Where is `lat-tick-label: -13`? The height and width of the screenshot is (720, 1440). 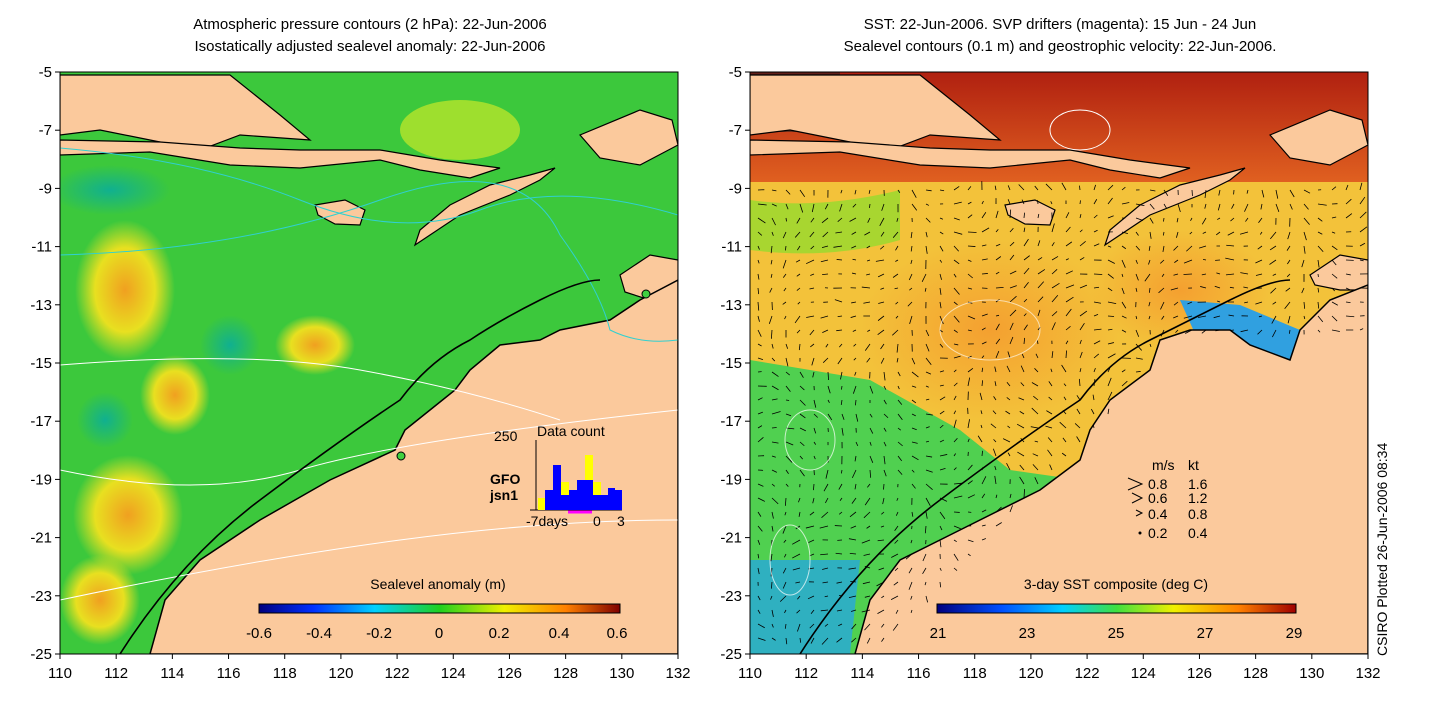 lat-tick-label: -13 is located at coordinates (731, 305).